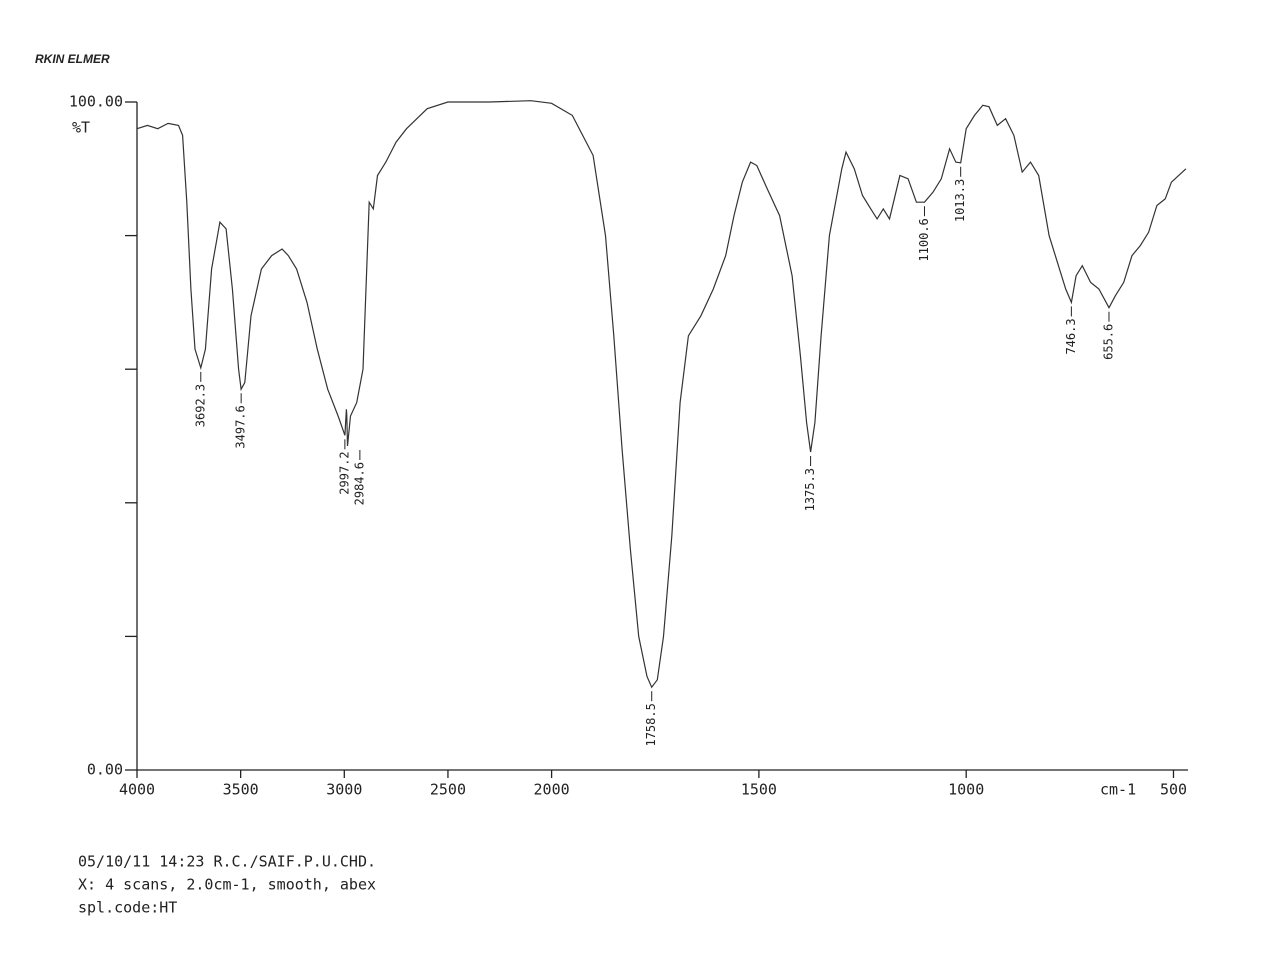  I want to click on peak-label: 3497.6, so click(241, 426).